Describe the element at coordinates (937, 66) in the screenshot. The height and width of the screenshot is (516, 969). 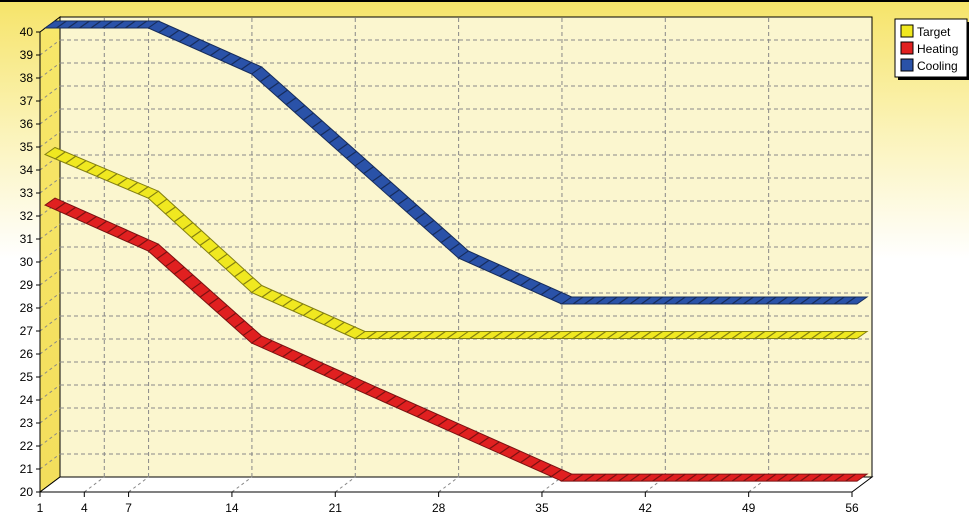
I see `legend-label: Cooling` at that location.